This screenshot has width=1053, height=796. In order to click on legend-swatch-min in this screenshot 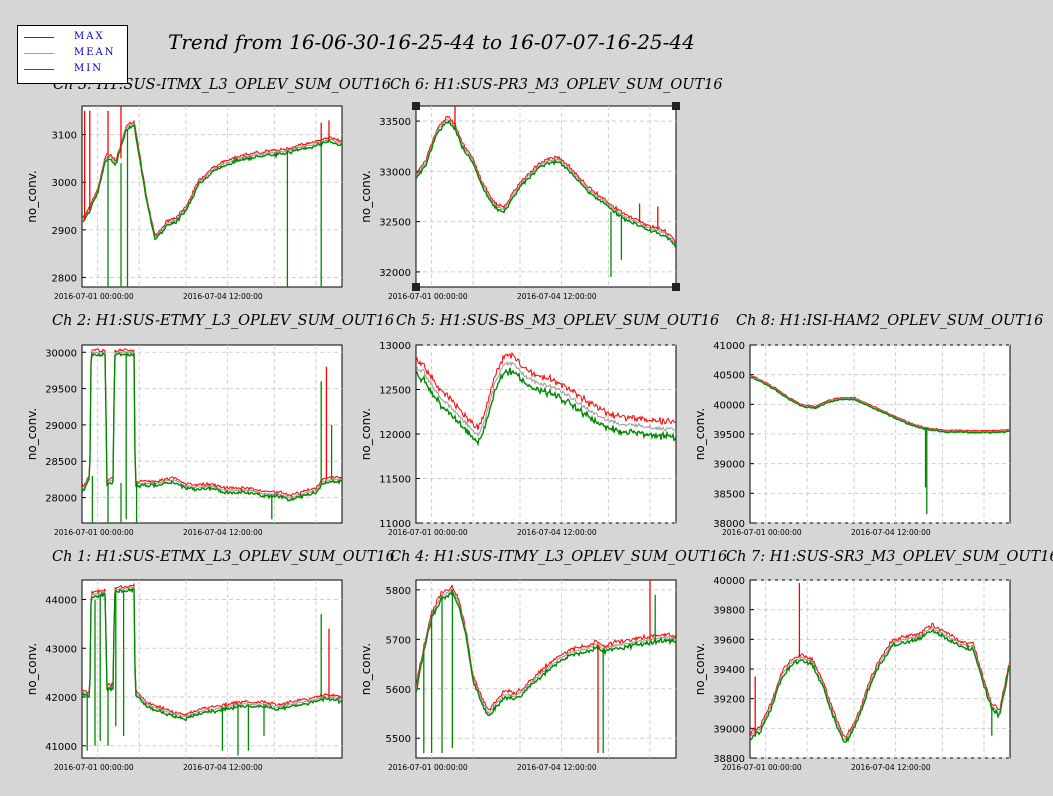, I will do `click(39, 69)`.